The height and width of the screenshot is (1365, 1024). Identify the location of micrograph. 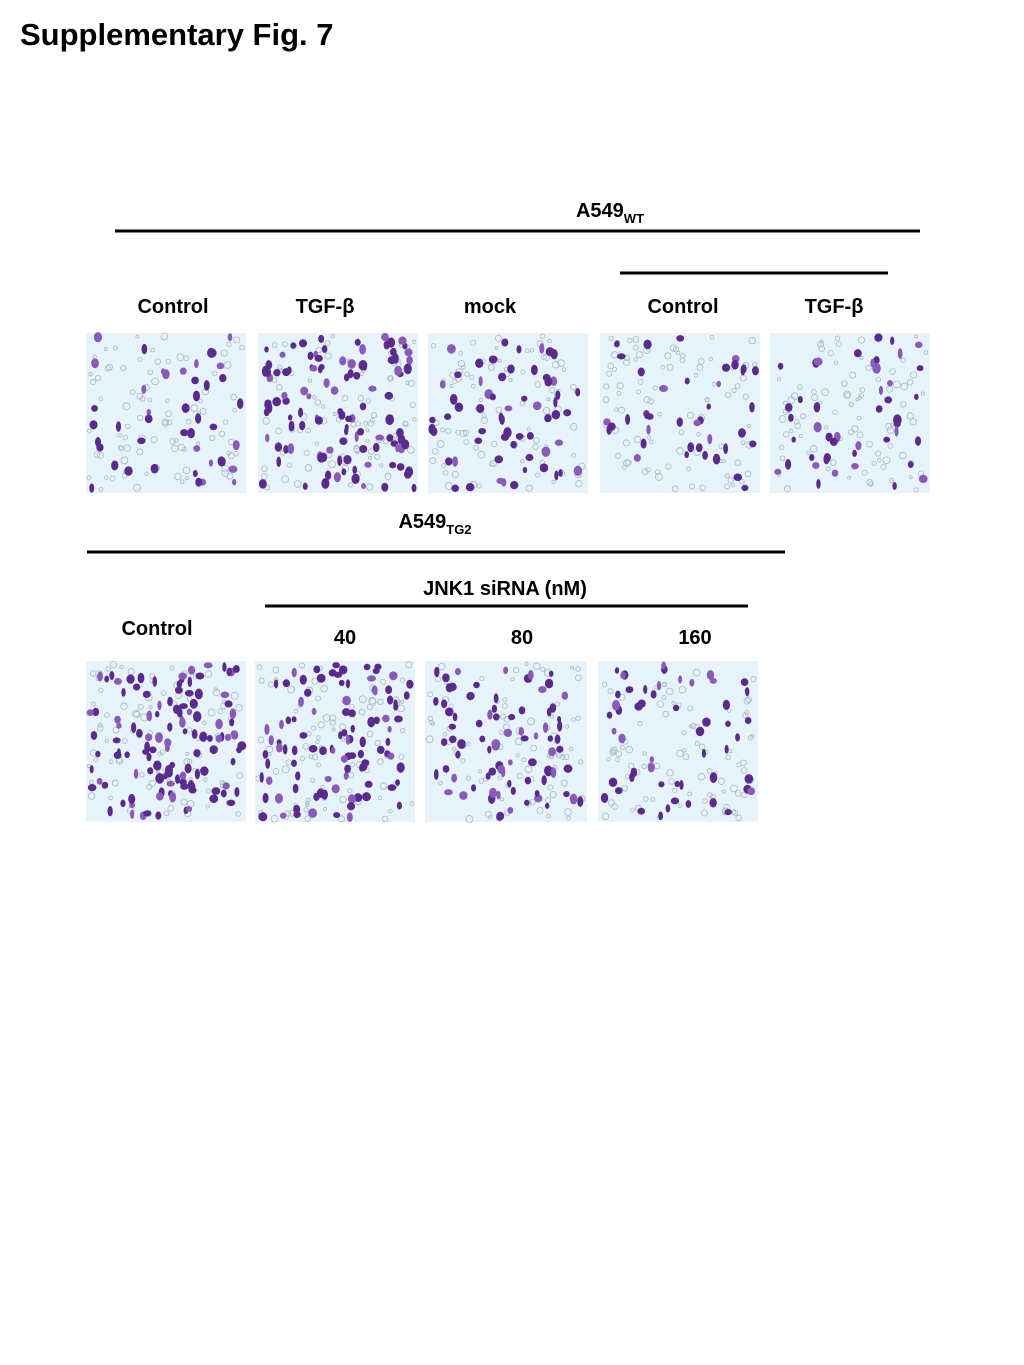
(506, 742).